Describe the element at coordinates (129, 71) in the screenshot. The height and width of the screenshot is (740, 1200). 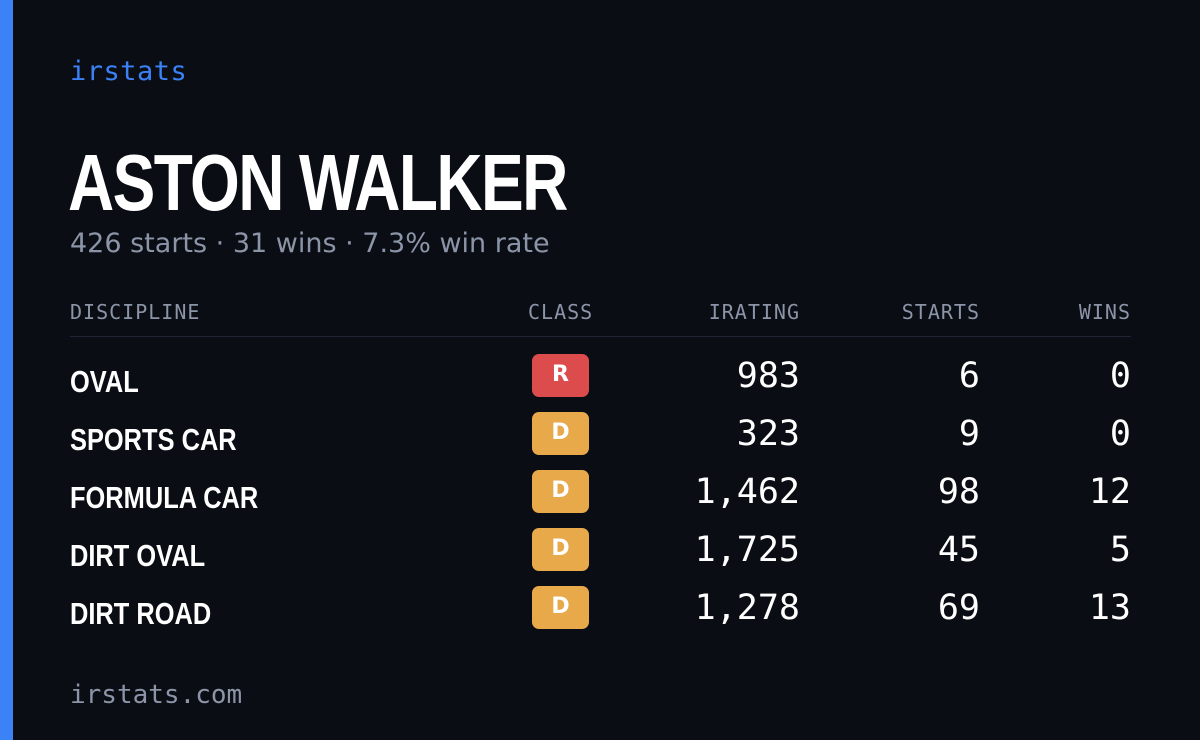
I see `brand-logo-text: irstats` at that location.